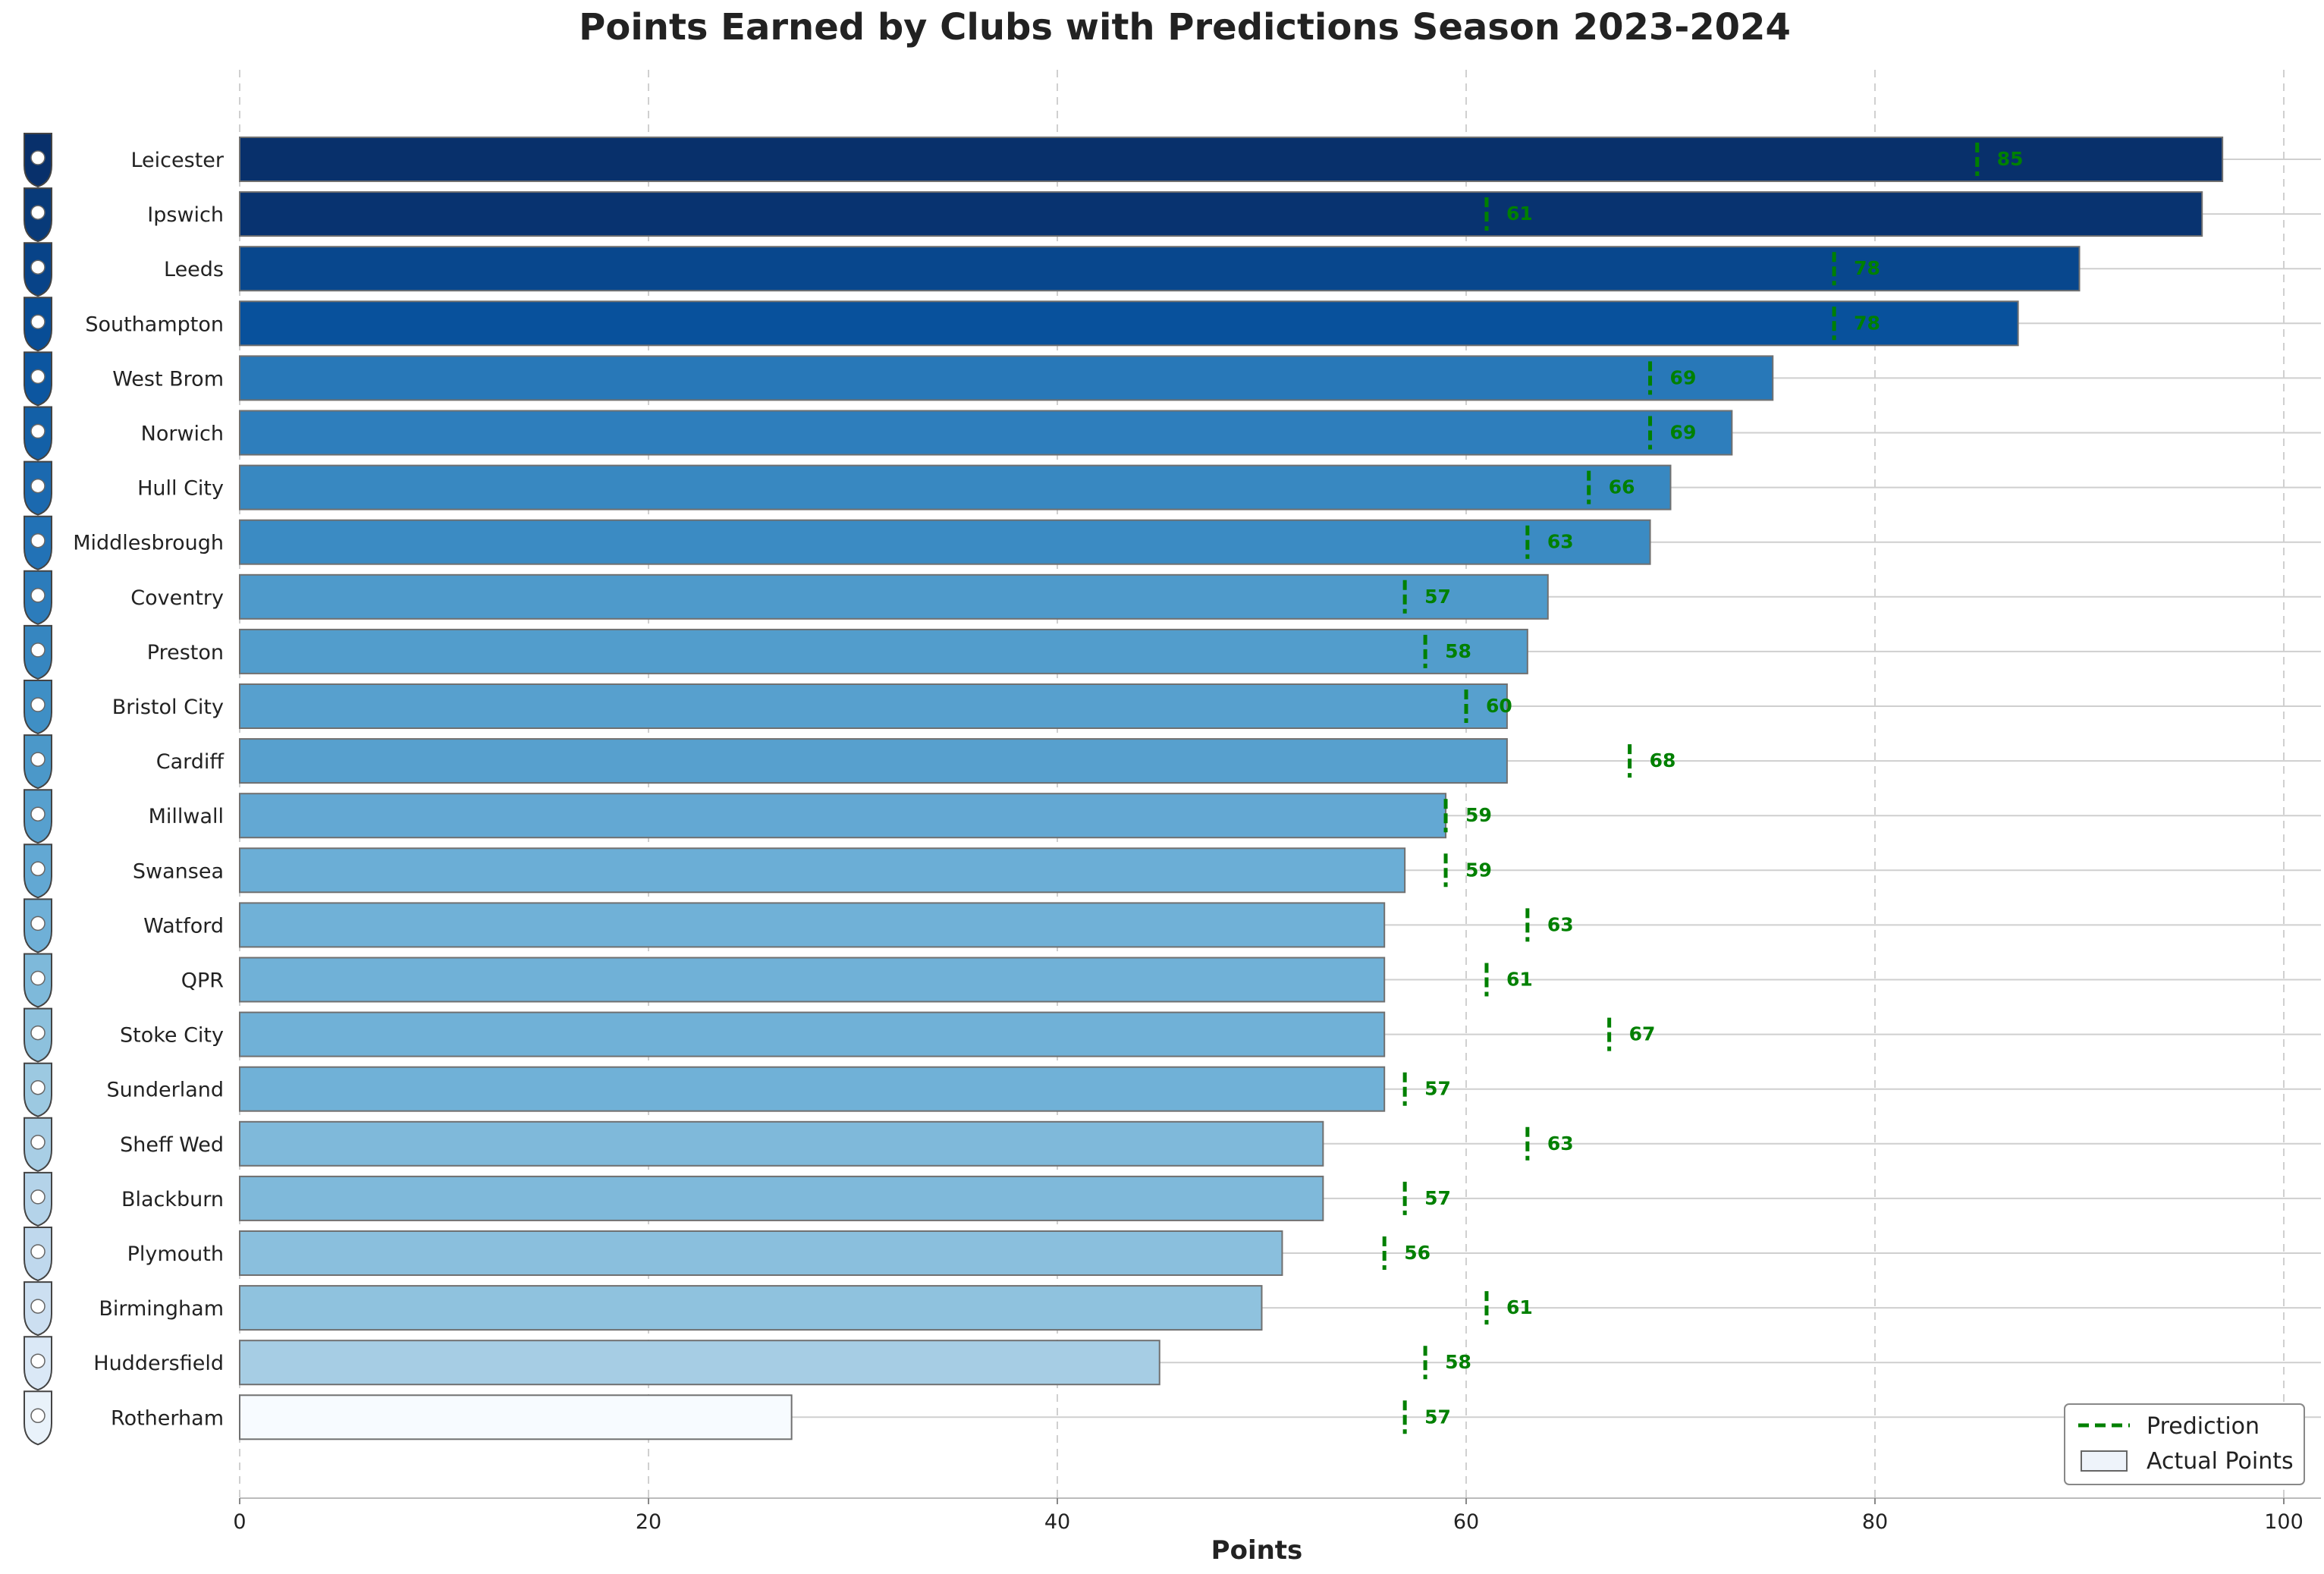 The width and height of the screenshot is (2324, 1574). What do you see at coordinates (202, 981) in the screenshot?
I see `team-label: QPR` at bounding box center [202, 981].